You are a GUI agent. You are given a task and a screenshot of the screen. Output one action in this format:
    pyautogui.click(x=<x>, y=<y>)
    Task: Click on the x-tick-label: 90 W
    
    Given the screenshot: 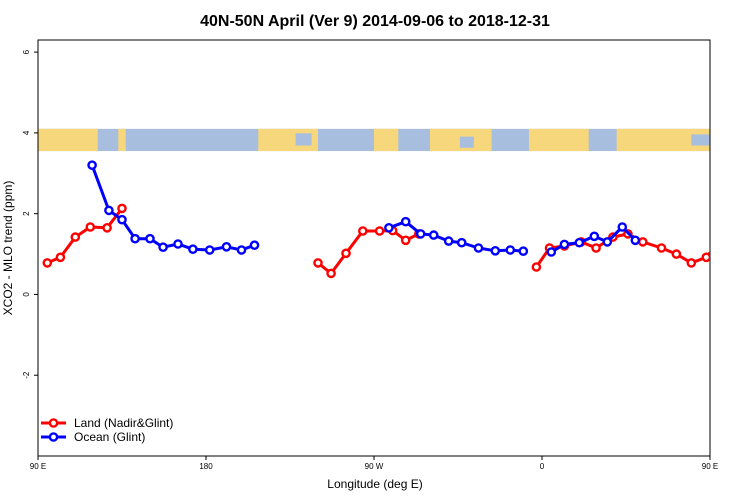 What is the action you would take?
    pyautogui.click(x=374, y=466)
    